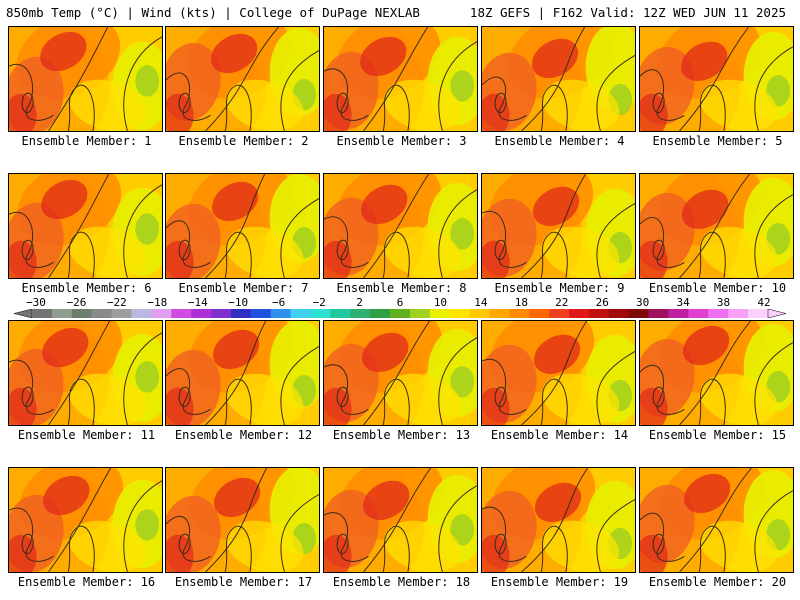 Image resolution: width=800 pixels, height=600 pixels. I want to click on colorbar-tick-label: 10, so click(440, 302).